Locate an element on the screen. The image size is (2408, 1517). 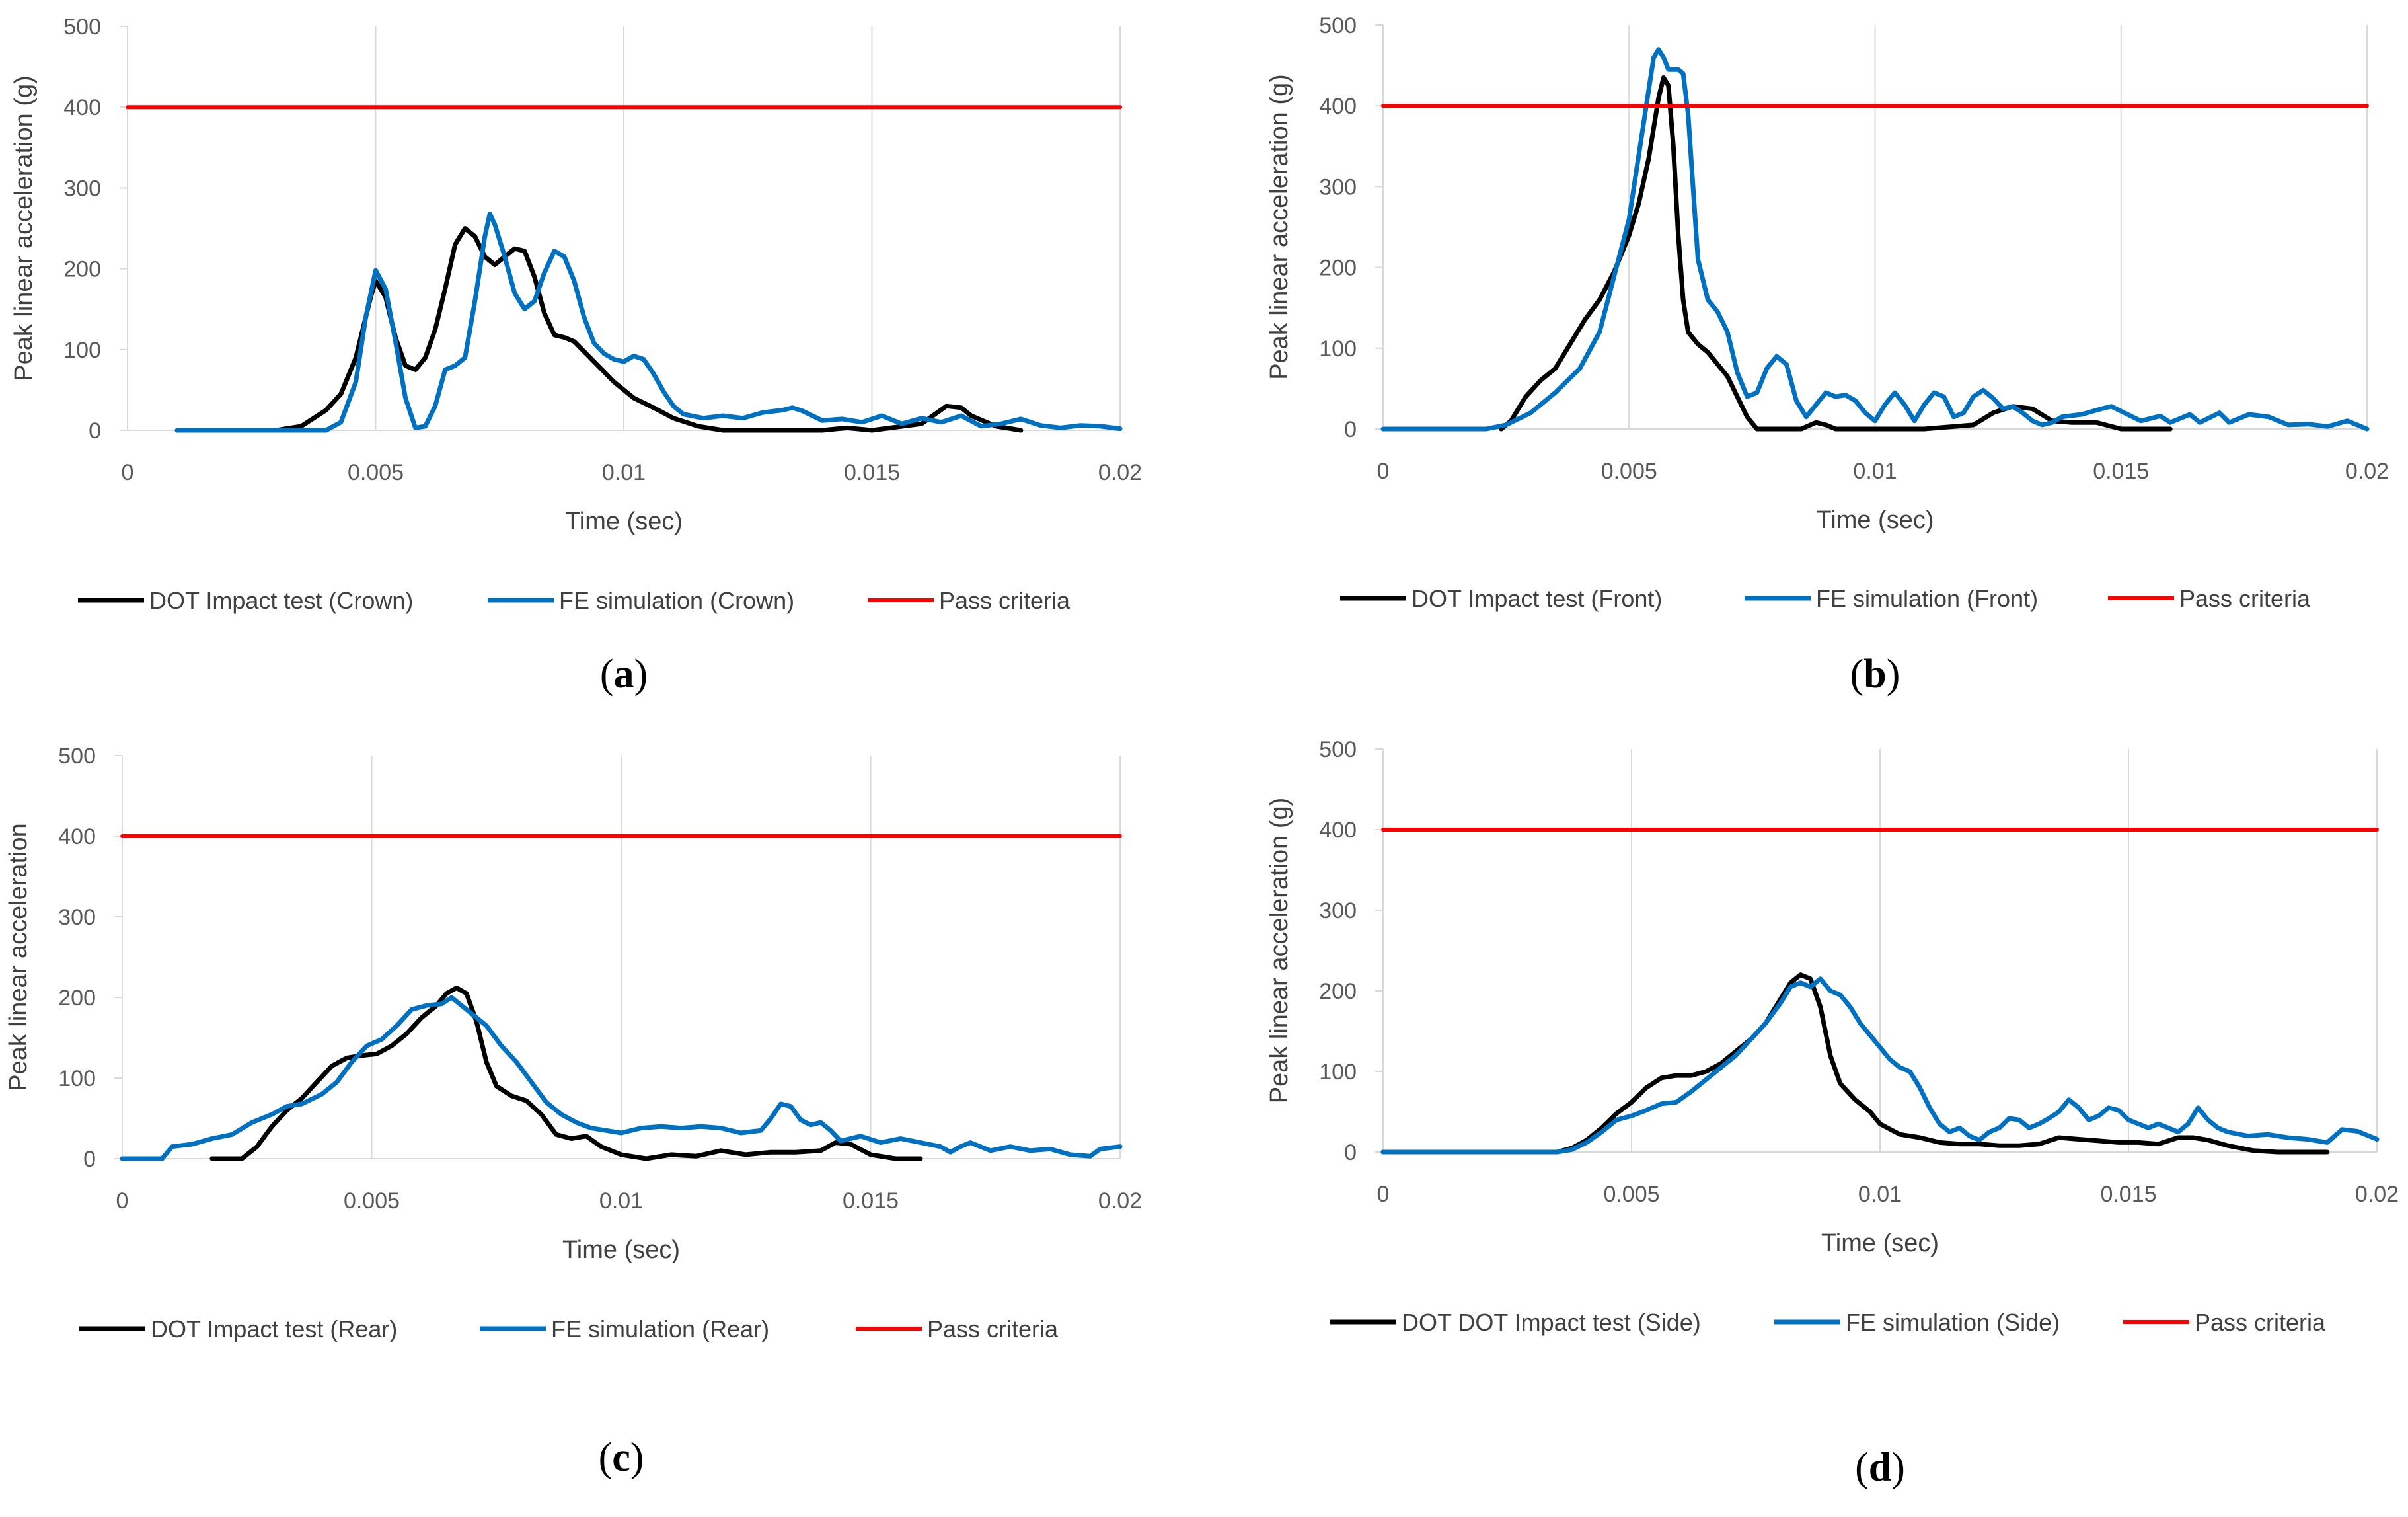
y-axis-title: Peak linear acceleration is located at coordinates (18, 957).